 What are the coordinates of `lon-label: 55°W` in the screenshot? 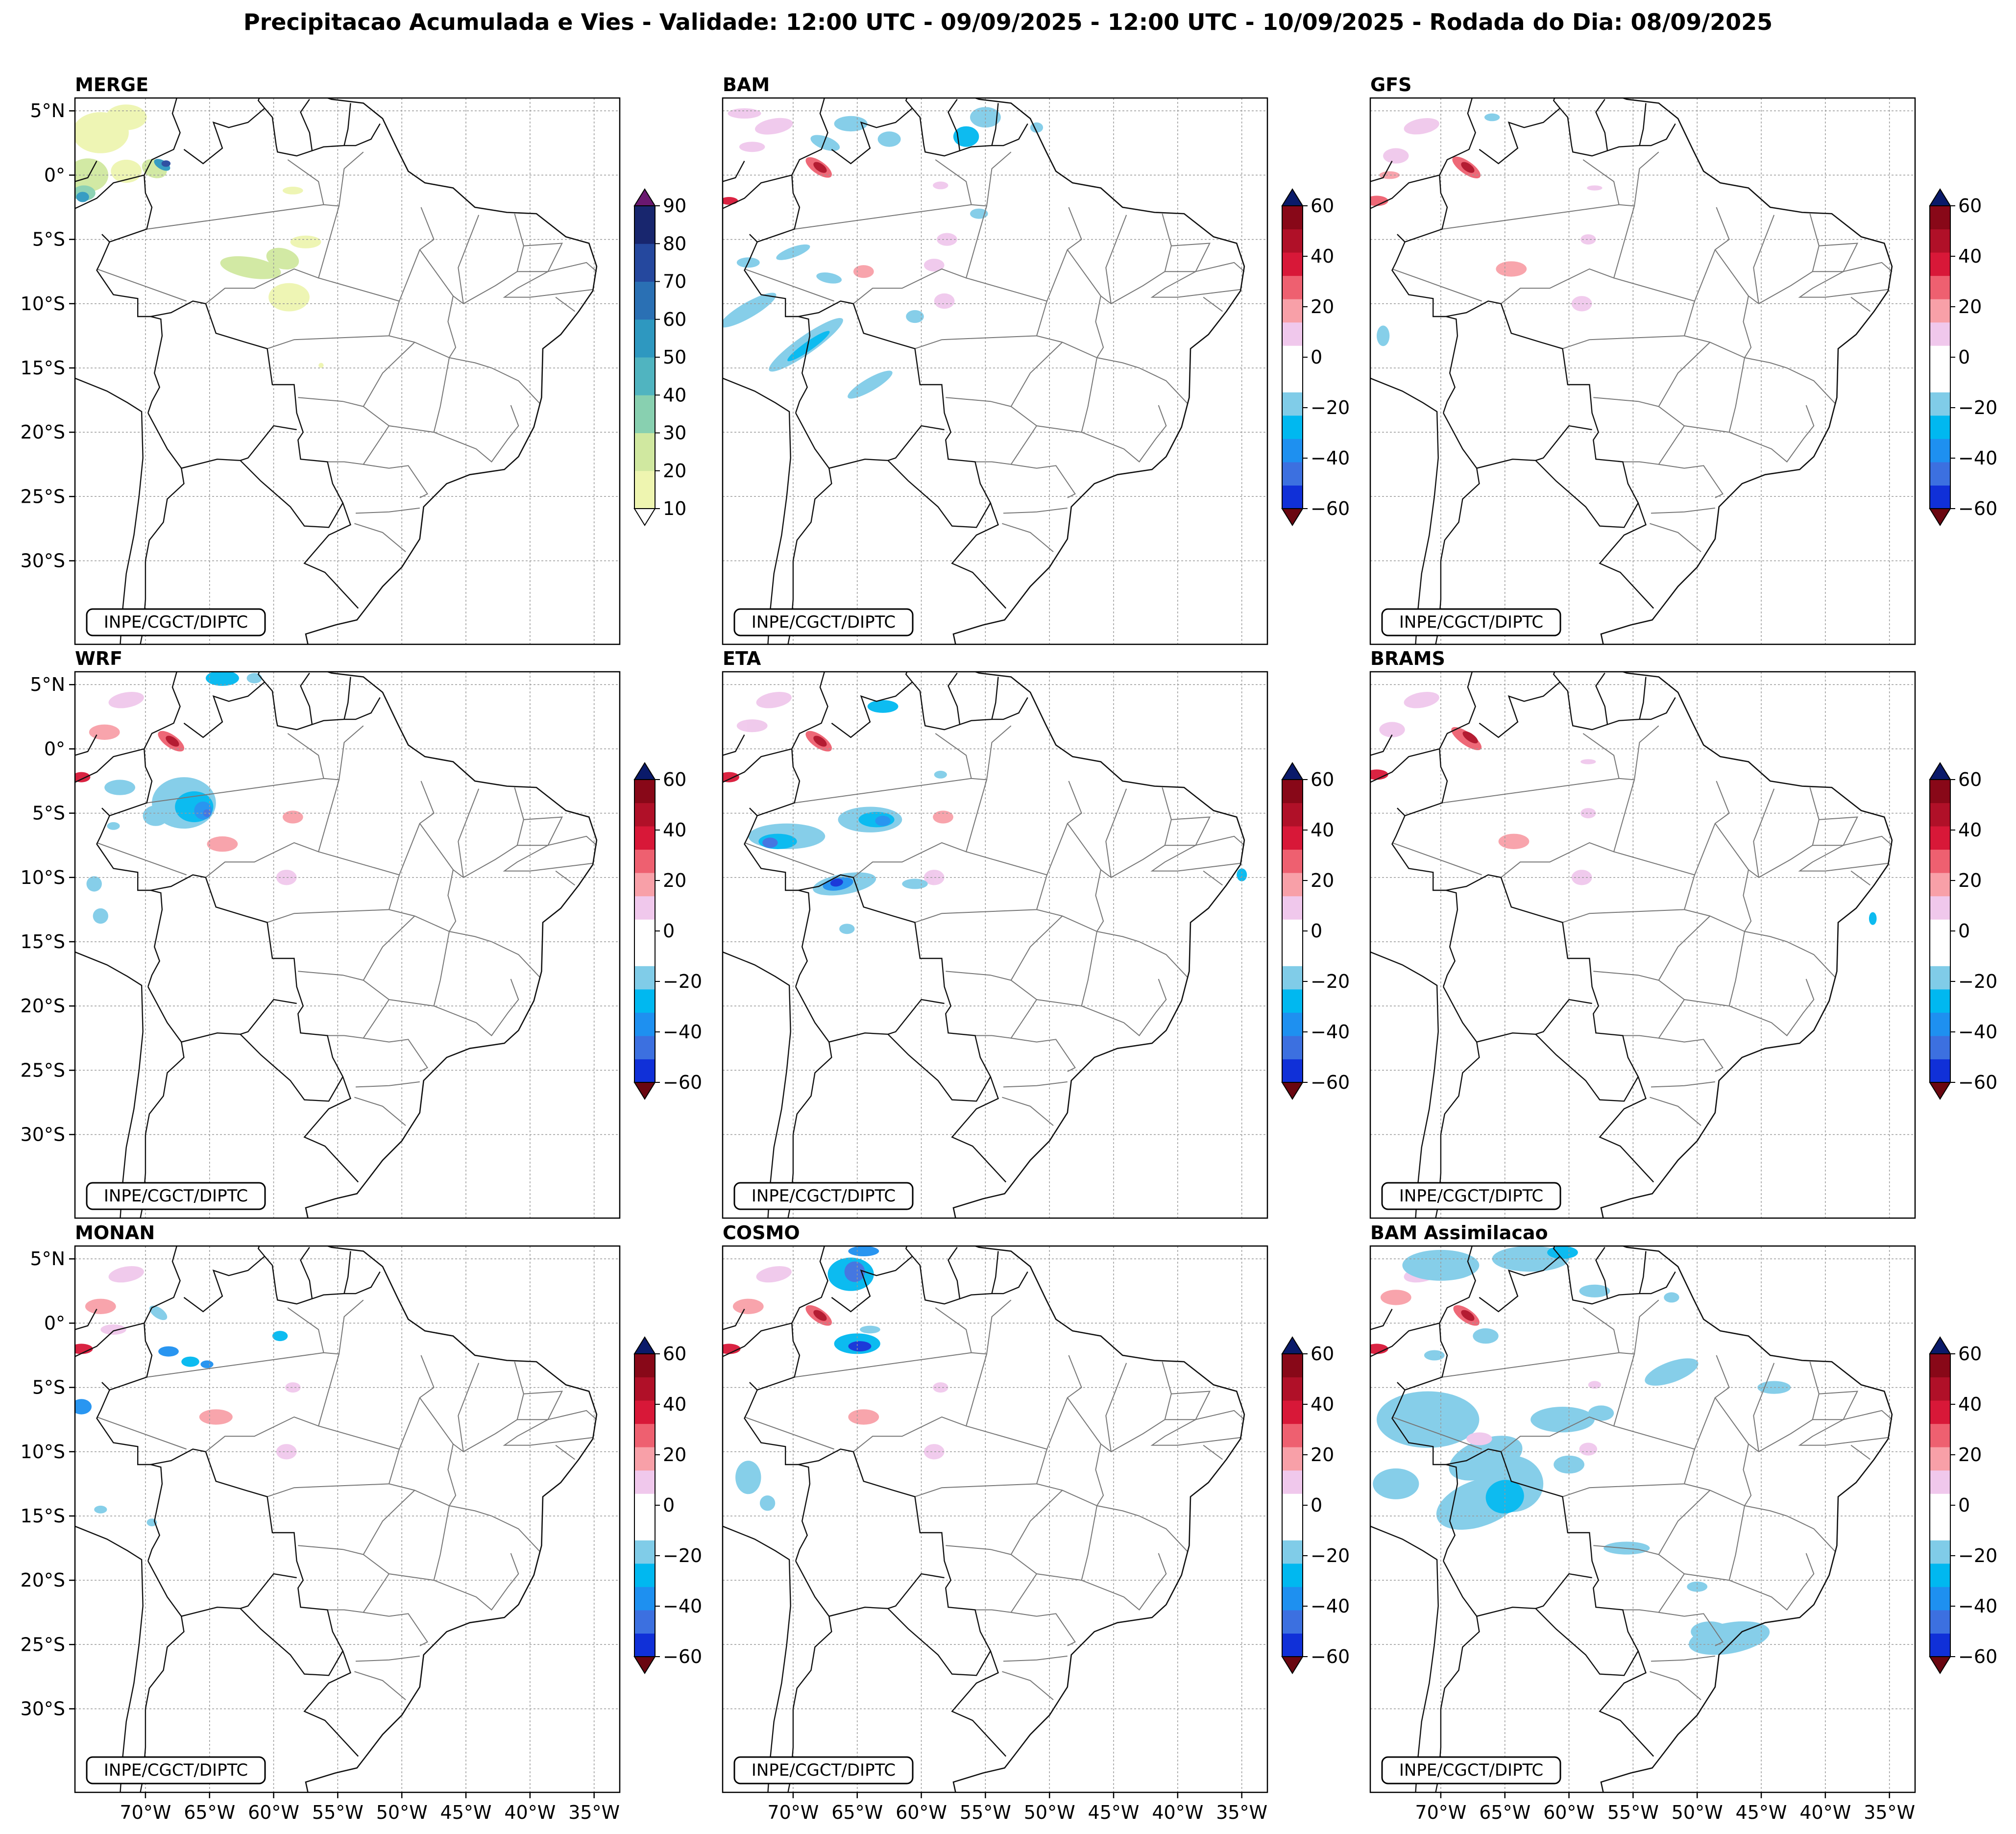 It's located at (1633, 1813).